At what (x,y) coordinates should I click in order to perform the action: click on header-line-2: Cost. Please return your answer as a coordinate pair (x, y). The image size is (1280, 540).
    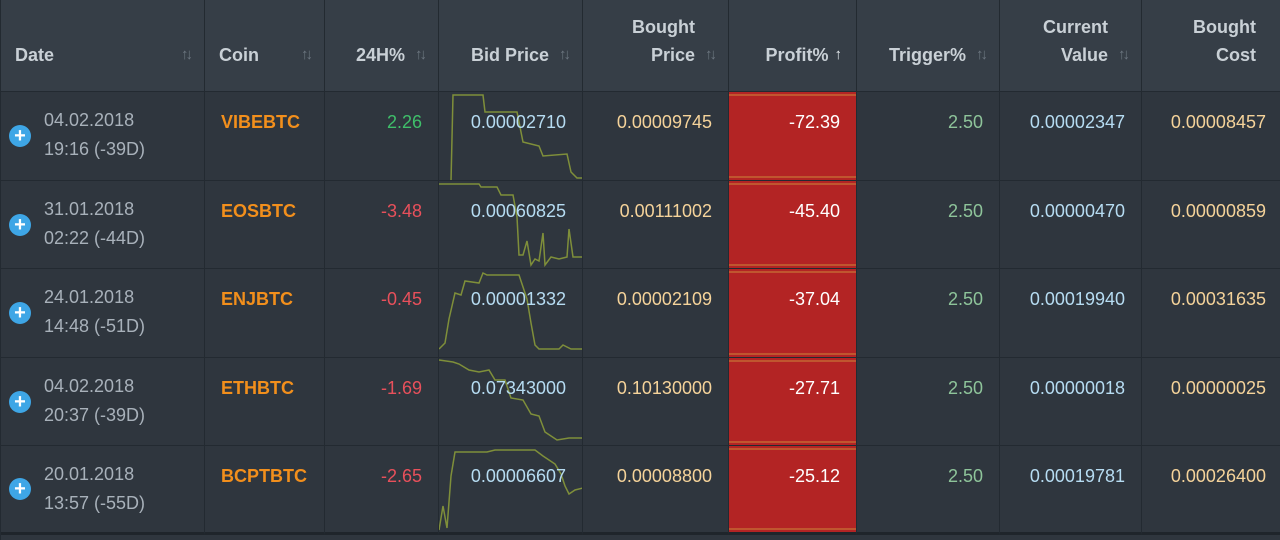
    Looking at the image, I should click on (1236, 55).